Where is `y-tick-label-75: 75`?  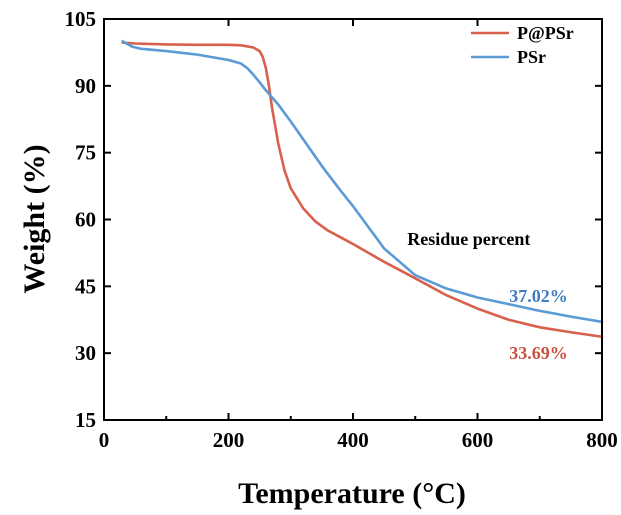
y-tick-label-75: 75 is located at coordinates (85, 153).